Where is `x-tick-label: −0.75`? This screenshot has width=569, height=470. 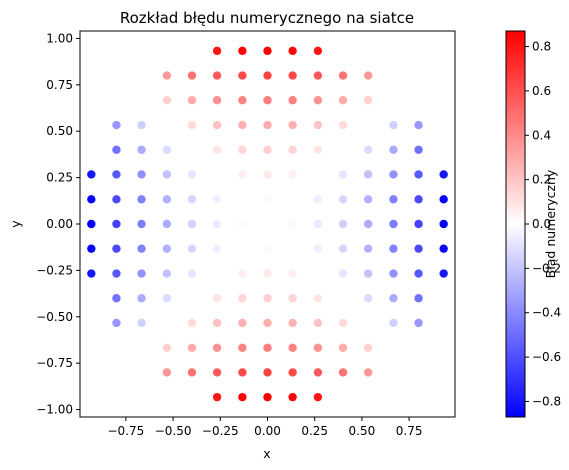 x-tick-label: −0.75 is located at coordinates (125, 431).